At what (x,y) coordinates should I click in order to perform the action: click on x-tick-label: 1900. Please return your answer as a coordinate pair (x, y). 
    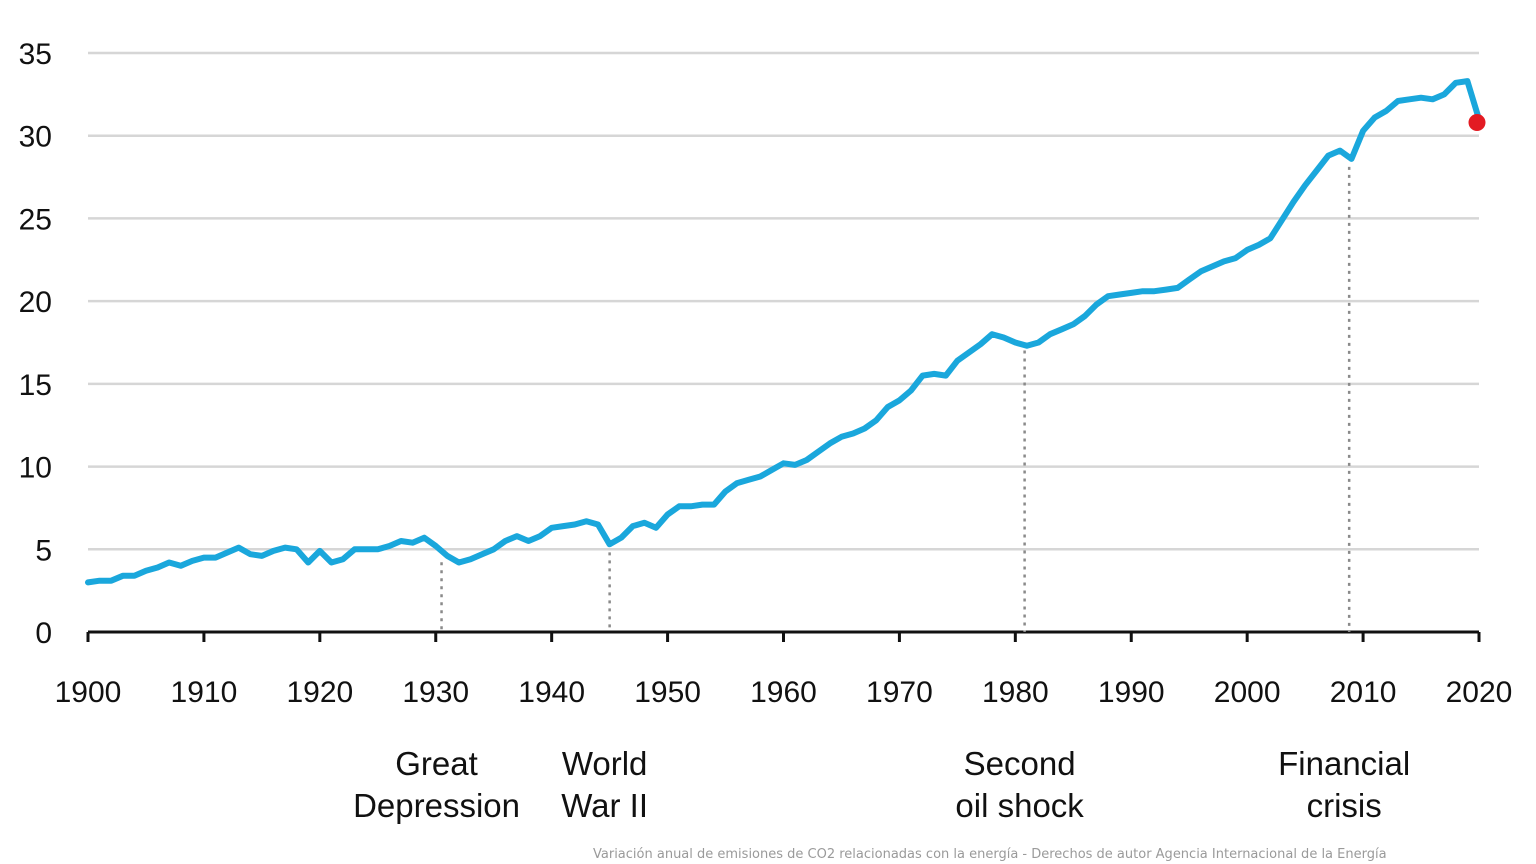
    Looking at the image, I should click on (88, 692).